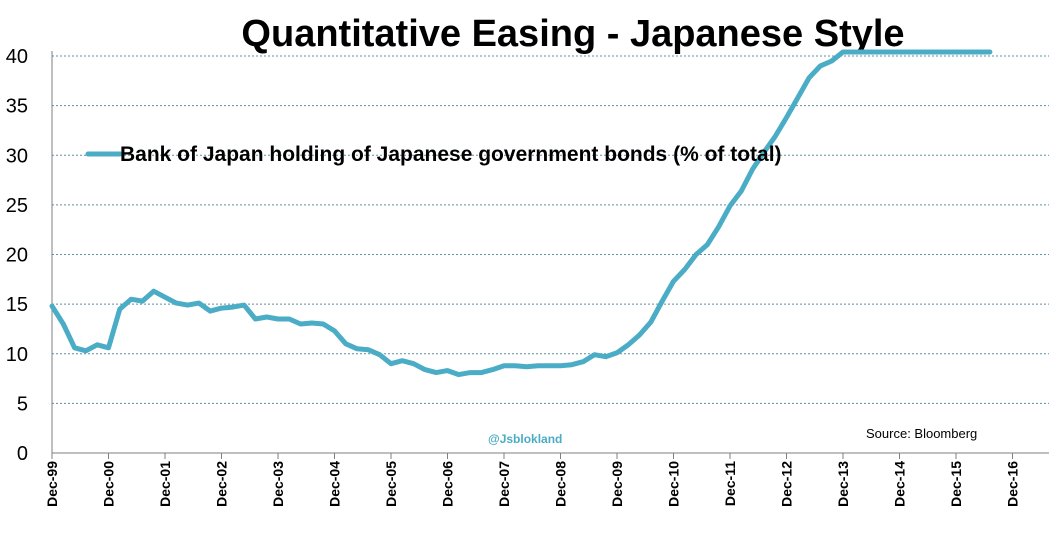 The width and height of the screenshot is (1049, 534). Describe the element at coordinates (17, 156) in the screenshot. I see `y-tick-label: 30` at that location.